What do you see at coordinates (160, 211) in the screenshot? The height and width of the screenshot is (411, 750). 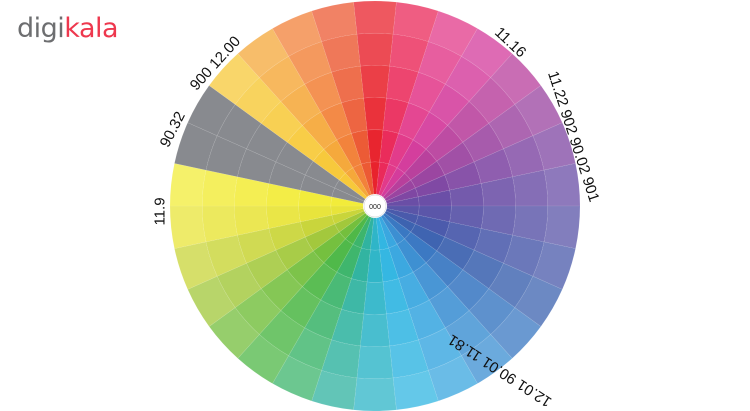 I see `label-left: 11.9` at bounding box center [160, 211].